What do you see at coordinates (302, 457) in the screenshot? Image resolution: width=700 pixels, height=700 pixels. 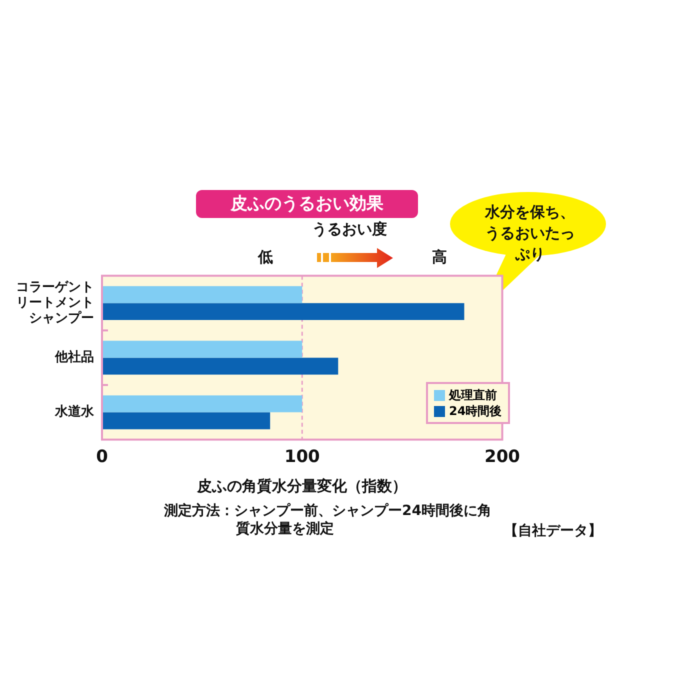 I see `x-tick-label: 100` at bounding box center [302, 457].